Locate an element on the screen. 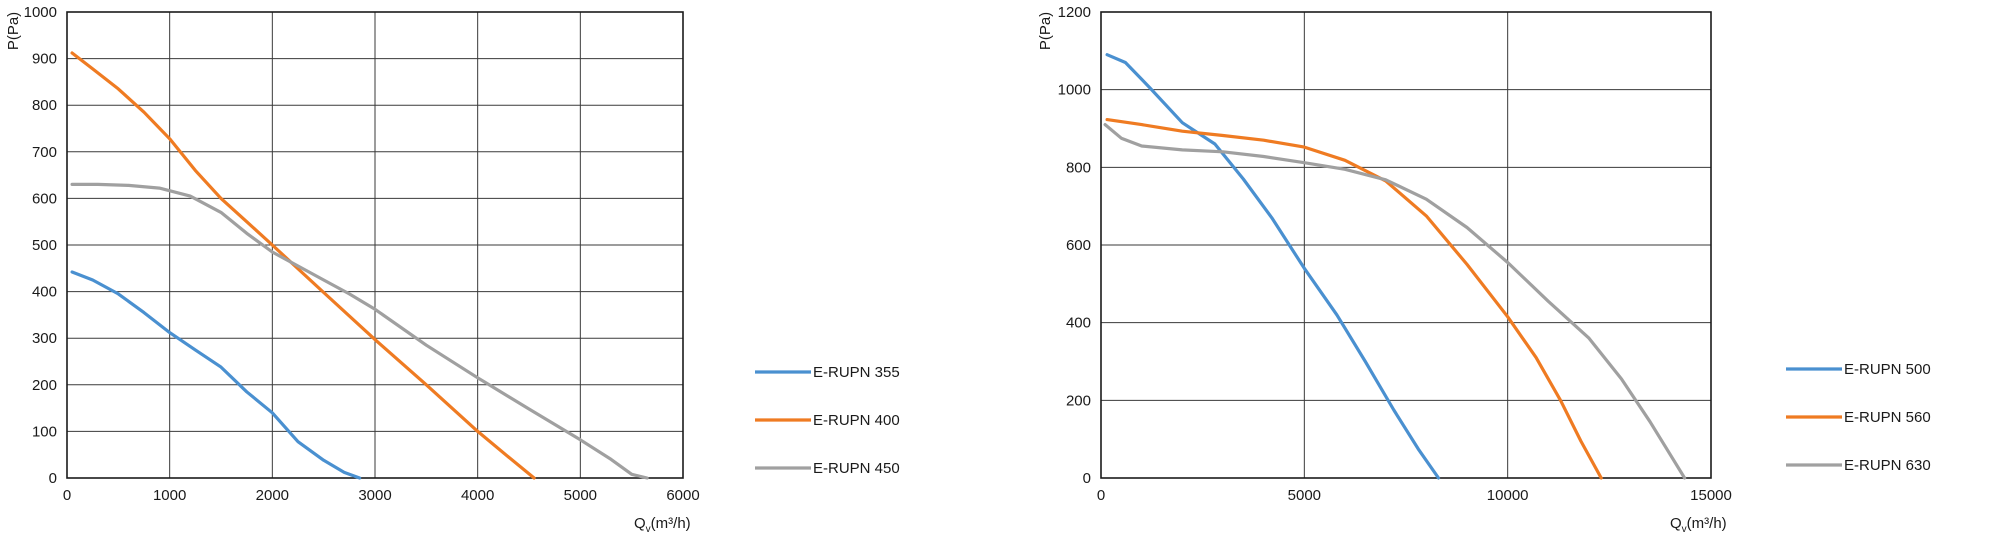  legend-label: E-RUPN 355 is located at coordinates (856, 372).